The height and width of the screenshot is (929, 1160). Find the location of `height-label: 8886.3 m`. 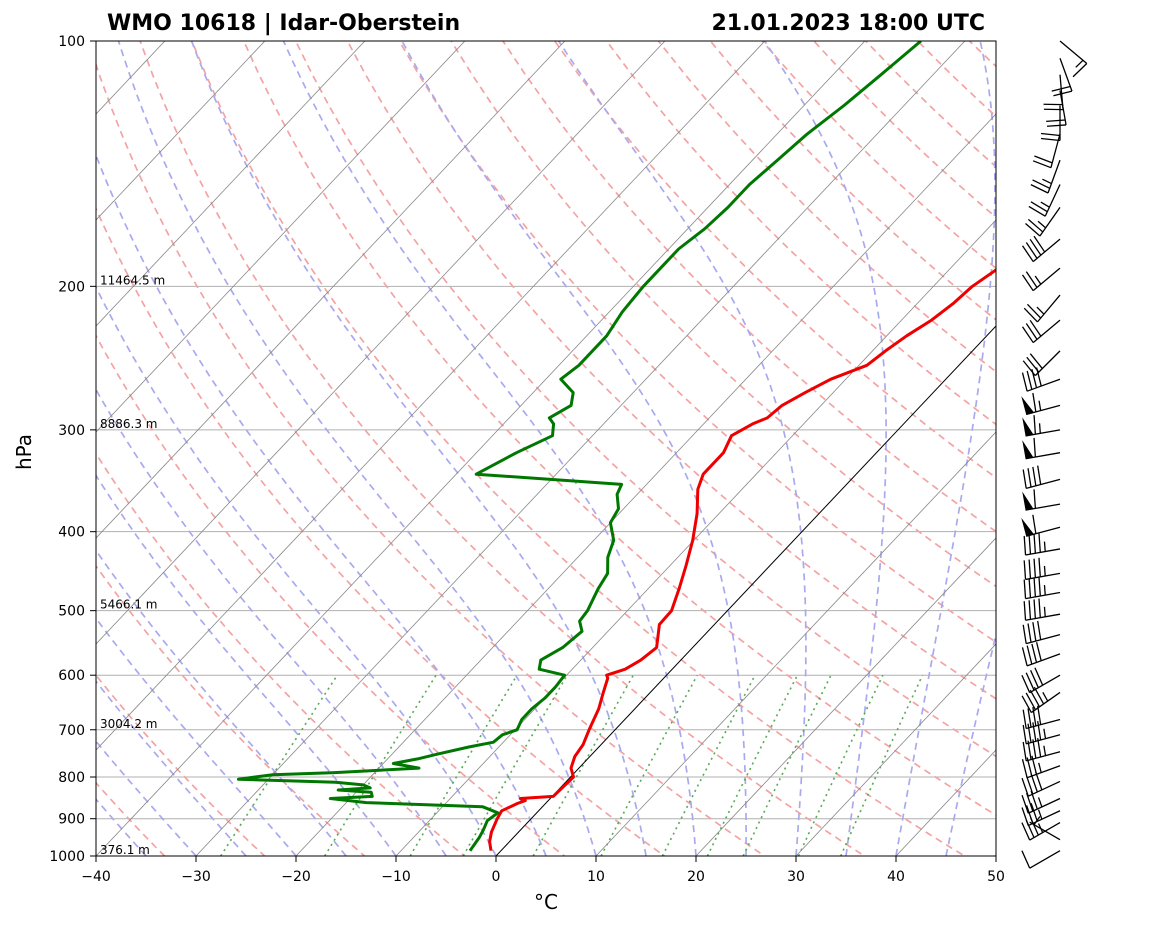

height-label: 8886.3 m is located at coordinates (129, 424).